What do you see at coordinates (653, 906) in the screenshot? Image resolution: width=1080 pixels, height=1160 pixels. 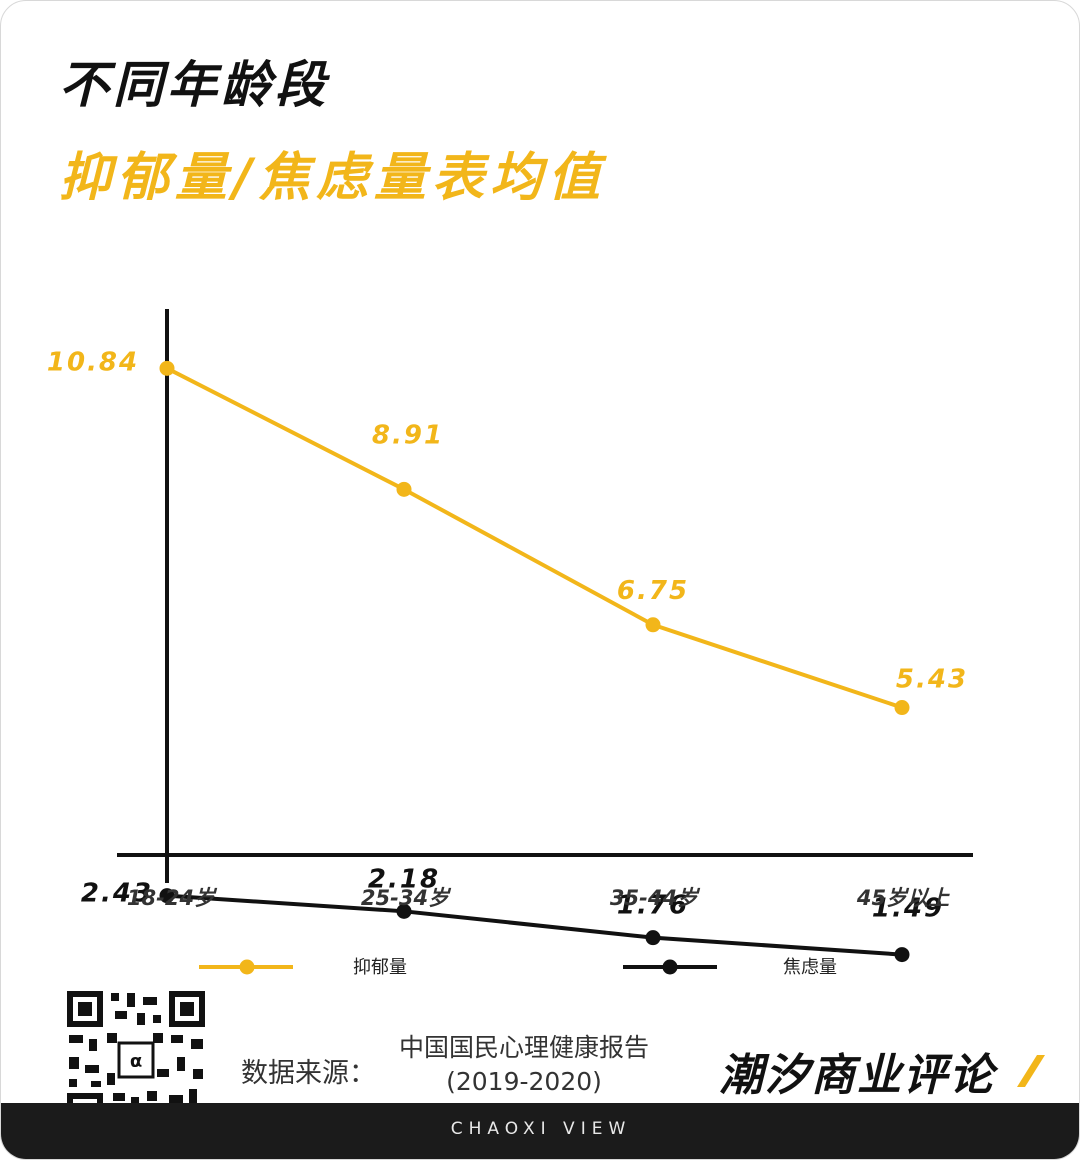 I see `anxiety-data-label-3: 1.76` at bounding box center [653, 906].